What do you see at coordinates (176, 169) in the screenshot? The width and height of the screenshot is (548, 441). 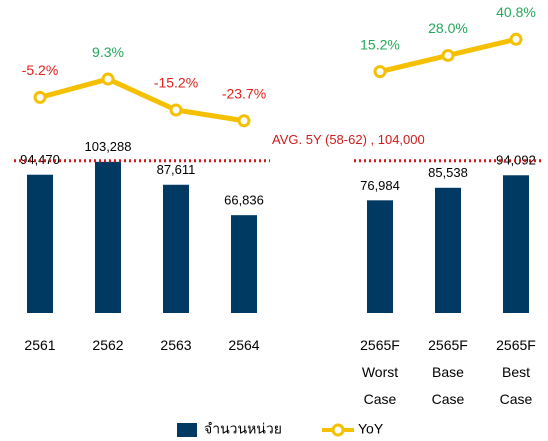 I see `bar-value-label: 87,611` at bounding box center [176, 169].